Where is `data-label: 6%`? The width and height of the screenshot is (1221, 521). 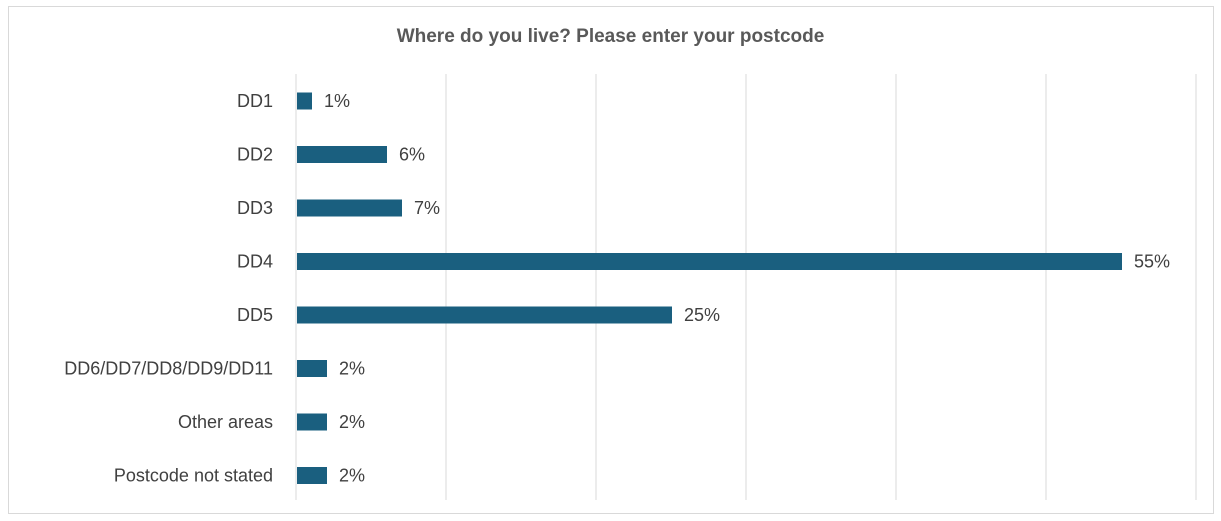
data-label: 6% is located at coordinates (412, 155).